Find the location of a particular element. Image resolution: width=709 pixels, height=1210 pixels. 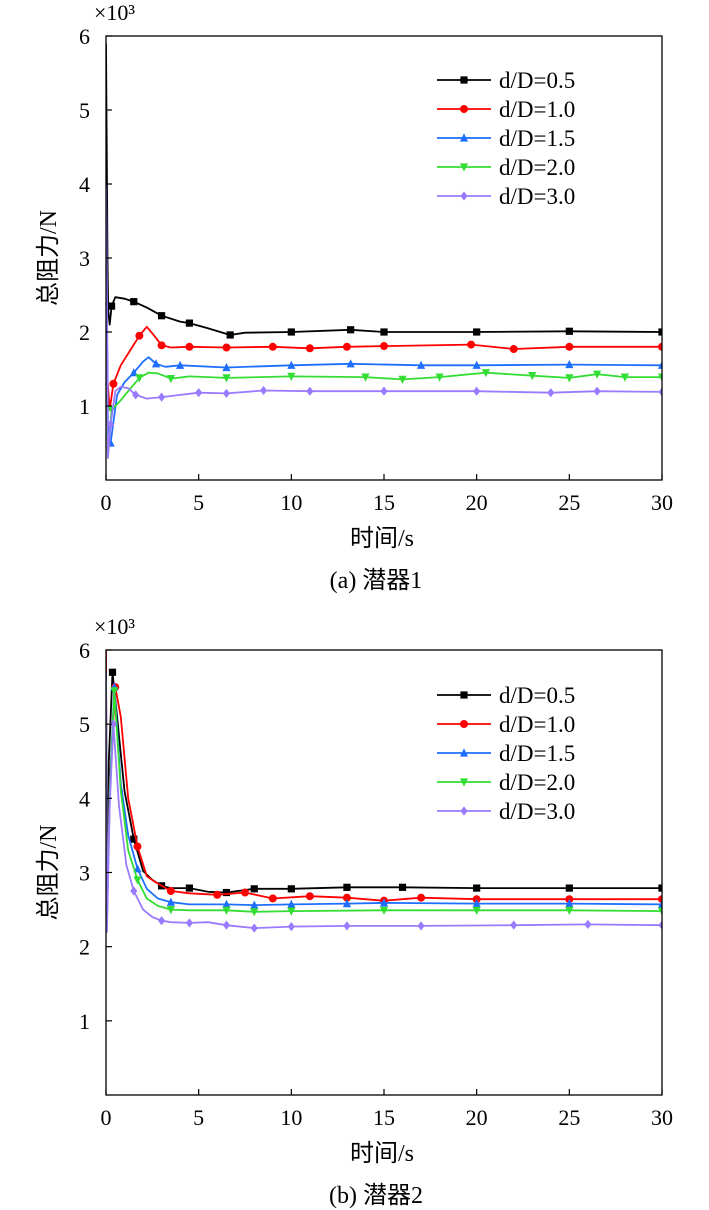

x-tick-label: 25 is located at coordinates (569, 1117).